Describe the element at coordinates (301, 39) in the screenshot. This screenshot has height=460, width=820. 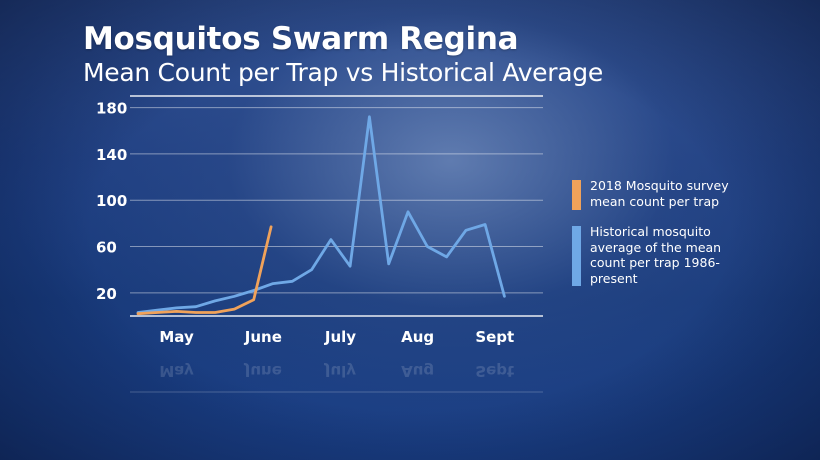
I see `chart-title: Mosquitos Swarm Regina` at that location.